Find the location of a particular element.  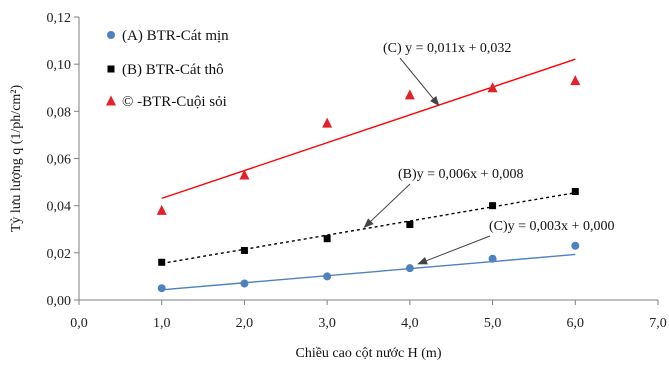

y-axis-title: Tỷ lưu lượng q (1/ph/cm²) is located at coordinates (16, 159).